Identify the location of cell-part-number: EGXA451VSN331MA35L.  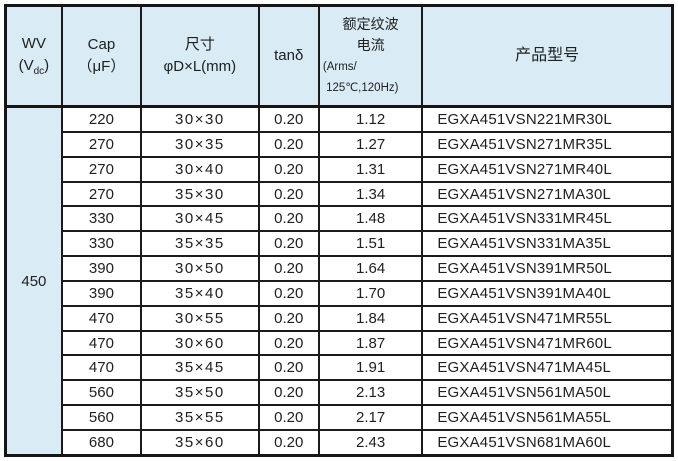
(547, 244).